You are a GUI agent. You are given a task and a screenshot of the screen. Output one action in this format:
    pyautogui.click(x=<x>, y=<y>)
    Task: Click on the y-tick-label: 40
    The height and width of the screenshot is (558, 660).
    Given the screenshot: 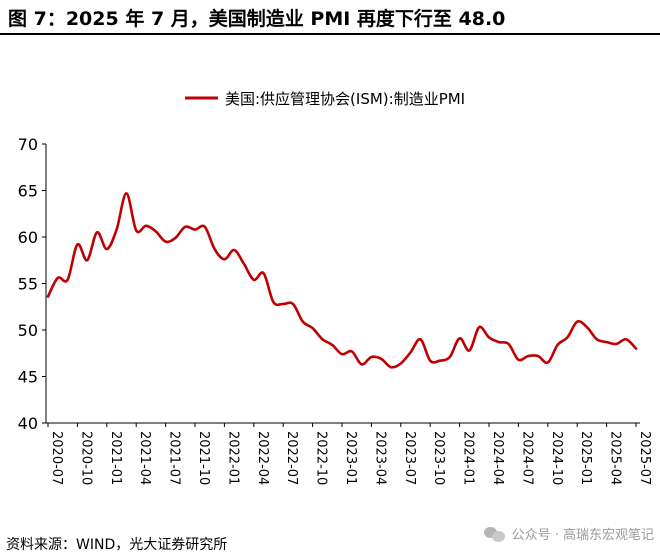 What is the action you would take?
    pyautogui.click(x=28, y=423)
    